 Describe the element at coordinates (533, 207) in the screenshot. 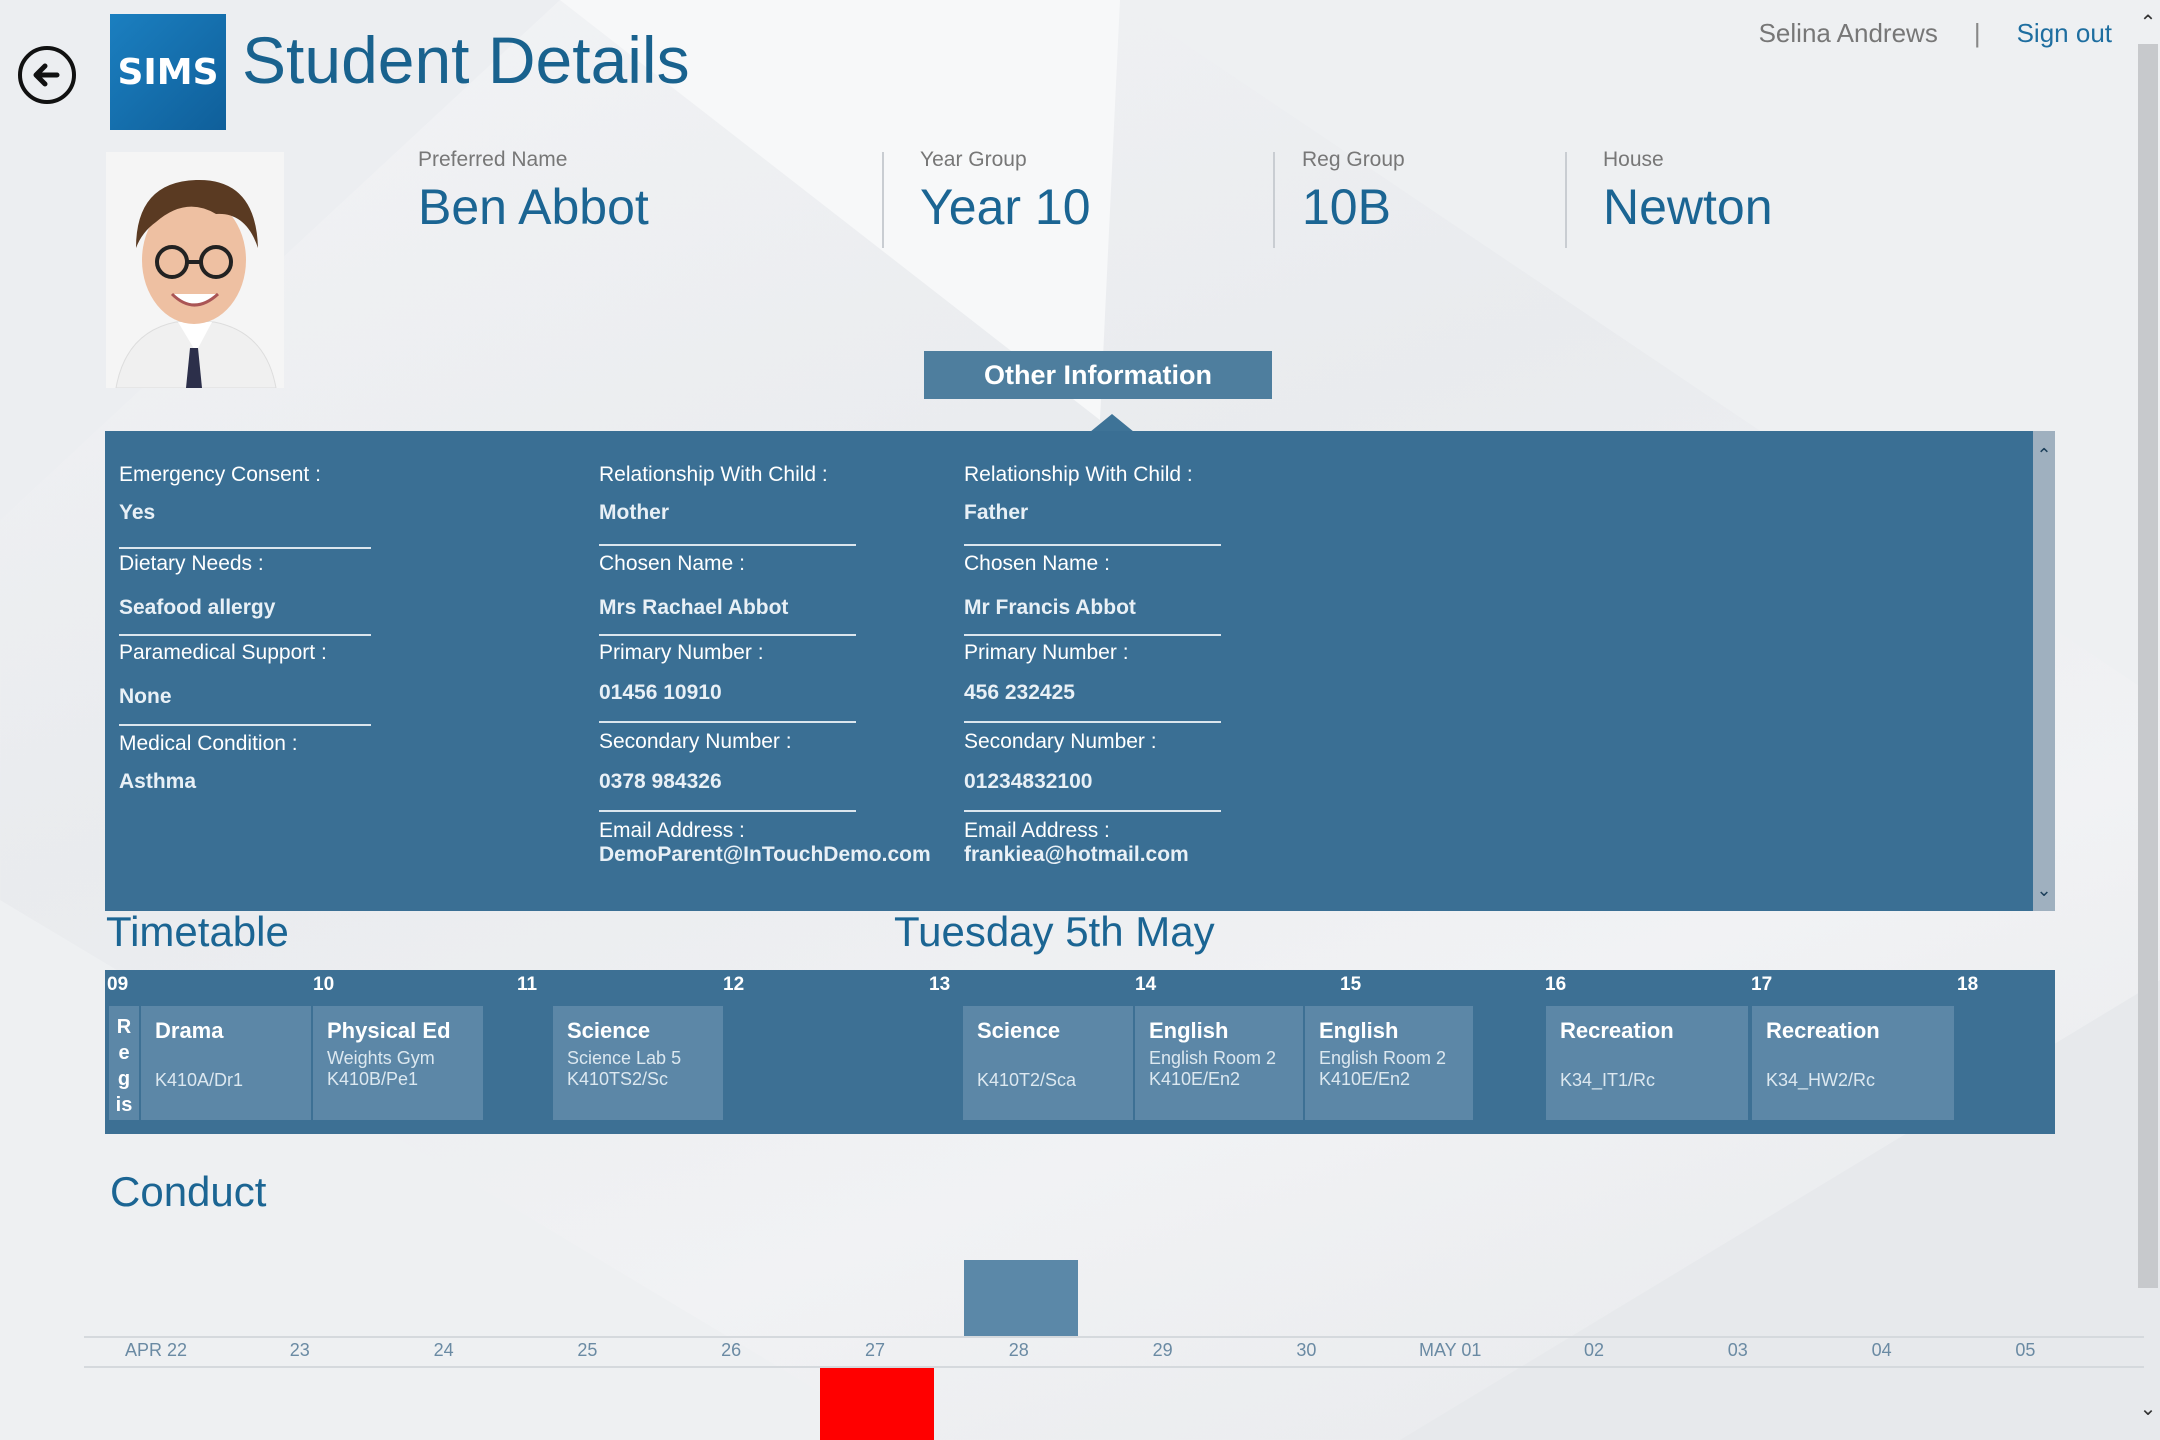

I see `preferred-name-value: Ben Abbot` at that location.